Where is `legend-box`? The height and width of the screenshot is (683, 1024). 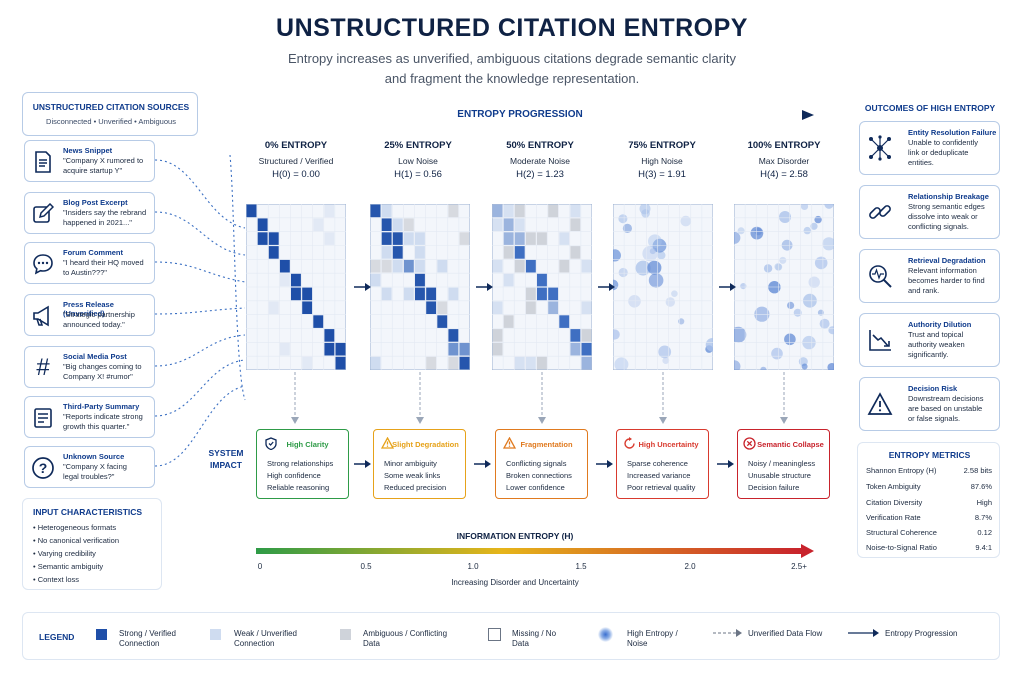
legend-box is located at coordinates (511, 636).